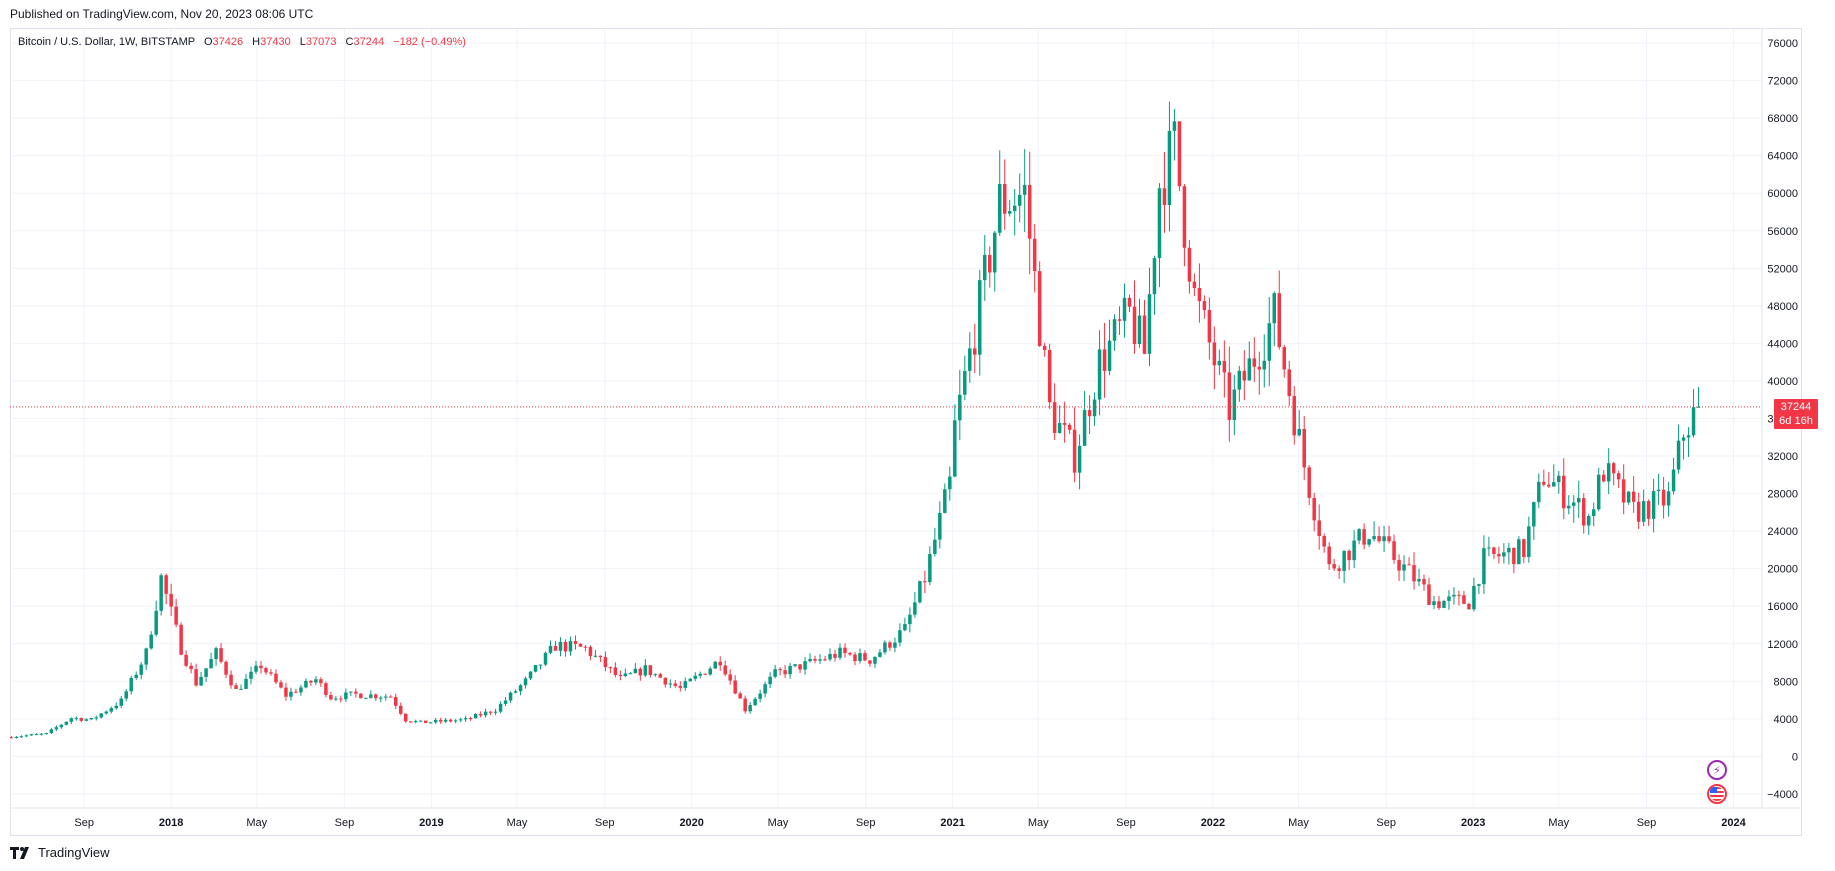  What do you see at coordinates (1782, 457) in the screenshot?
I see `y-tick-label: 32000` at bounding box center [1782, 457].